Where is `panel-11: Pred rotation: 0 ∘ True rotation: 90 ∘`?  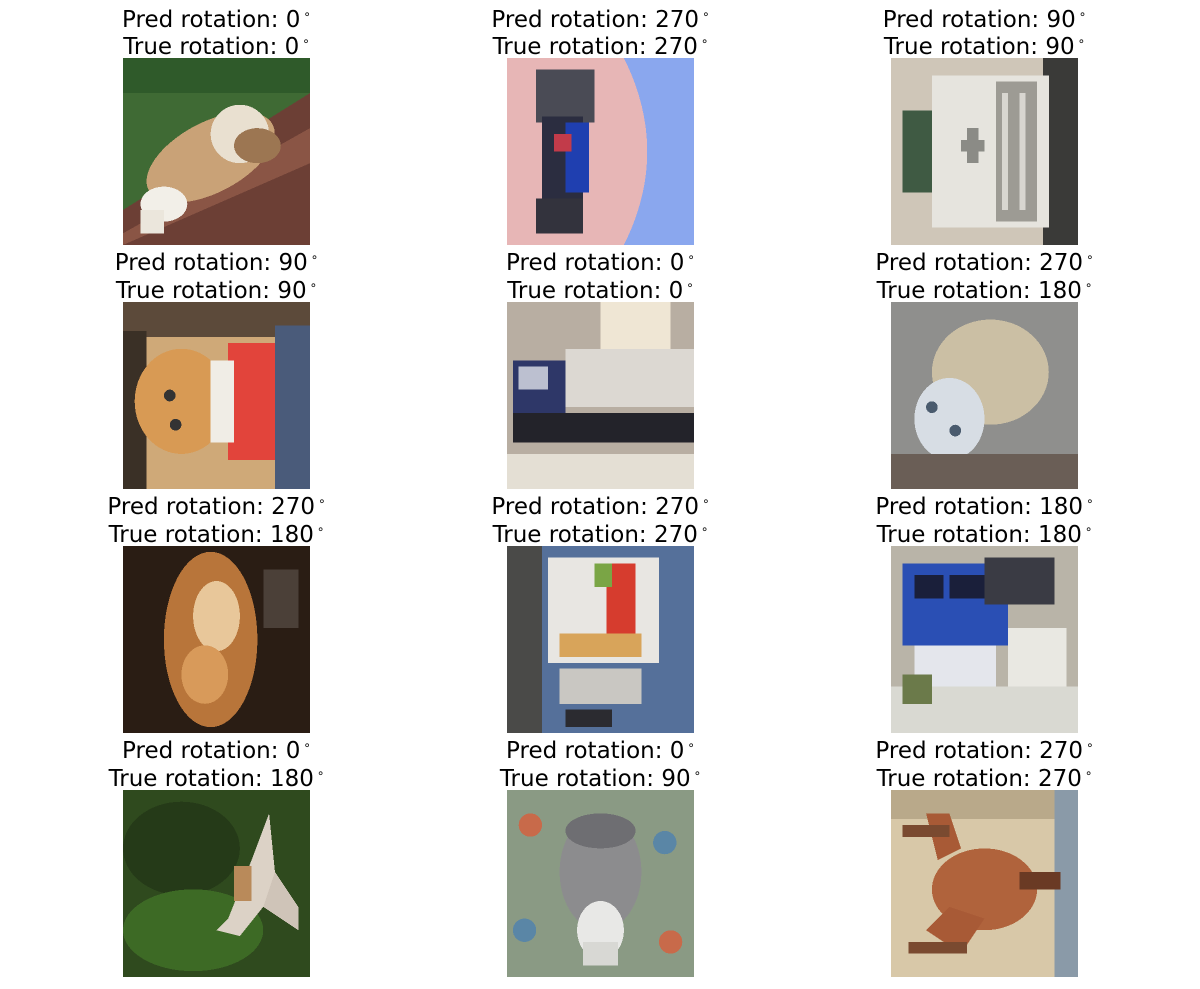 panel-11: Pred rotation: 0 ∘ True rotation: 90 ∘ is located at coordinates (600, 854).